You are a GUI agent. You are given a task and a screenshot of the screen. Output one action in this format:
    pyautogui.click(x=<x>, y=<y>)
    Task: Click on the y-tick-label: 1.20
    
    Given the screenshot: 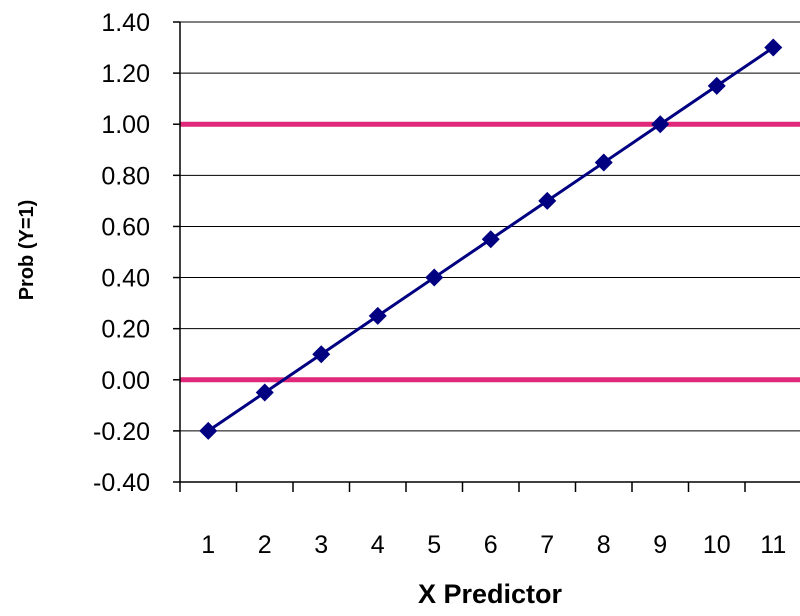 What is the action you would take?
    pyautogui.click(x=125, y=74)
    